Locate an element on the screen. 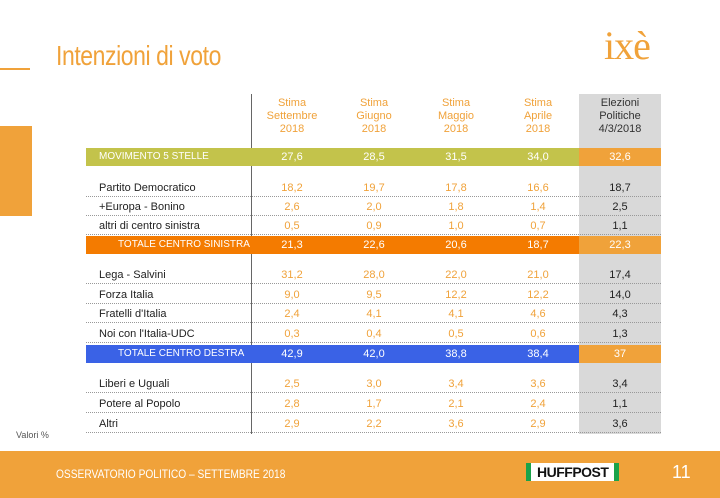 This screenshot has width=720, height=498. value-cell: 20,6 is located at coordinates (456, 245).